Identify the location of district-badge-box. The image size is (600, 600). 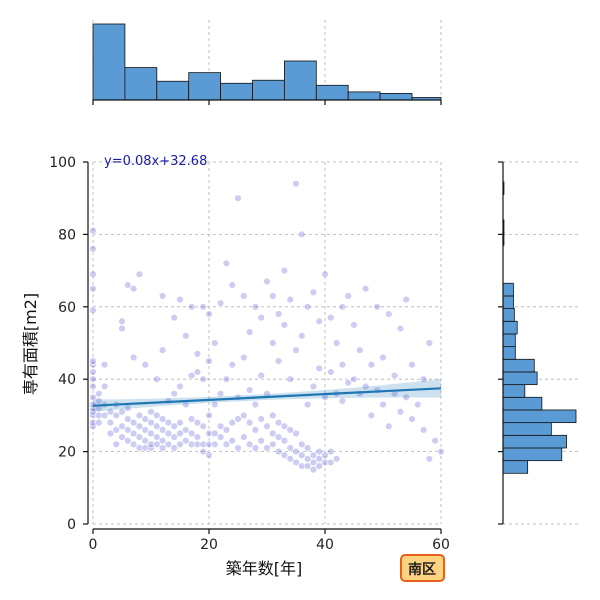
(422, 568).